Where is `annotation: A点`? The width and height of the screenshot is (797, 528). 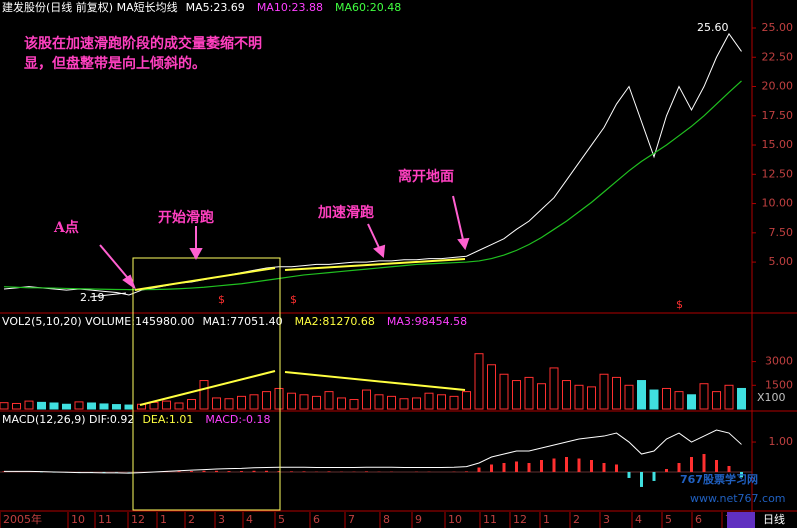 annotation: A点 is located at coordinates (66, 227).